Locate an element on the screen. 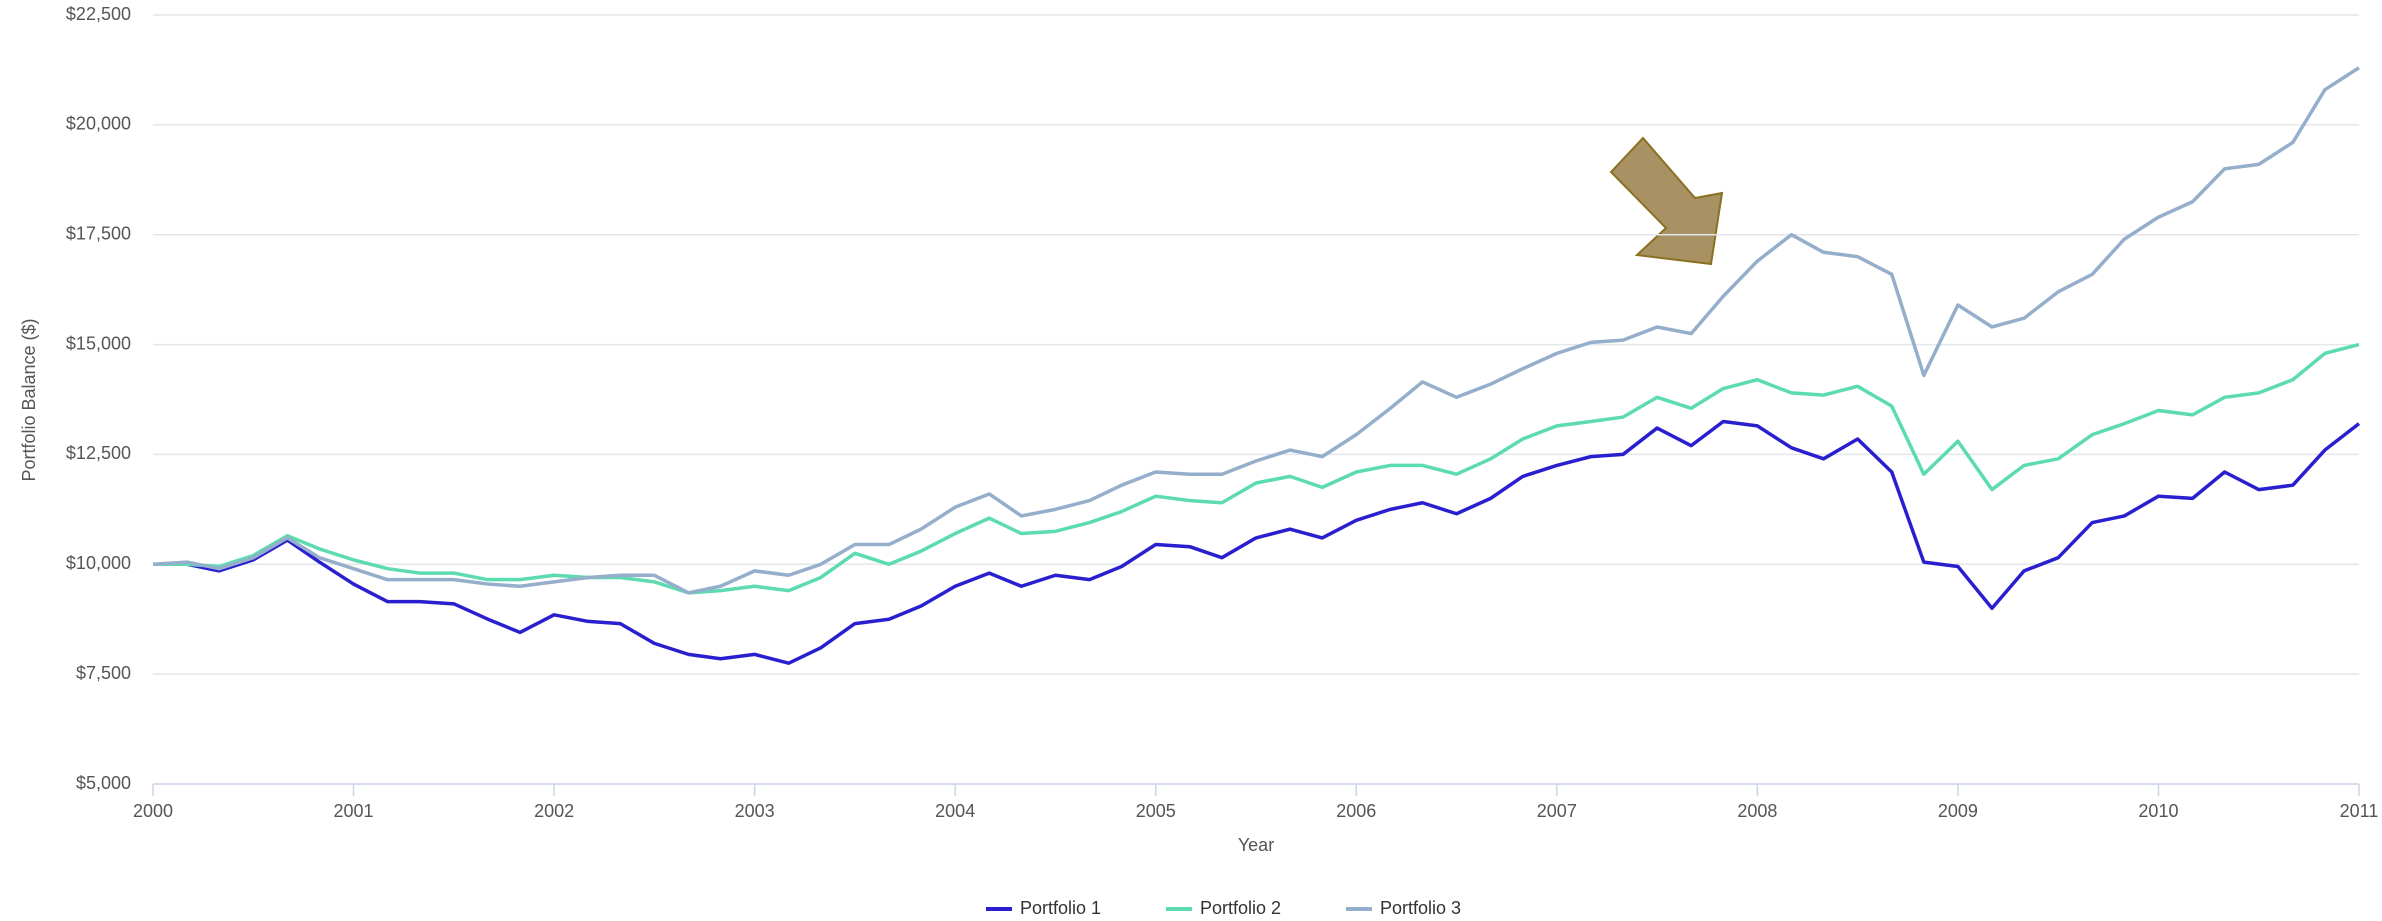 The image size is (2382, 921). legend-label: Portfolio 3 is located at coordinates (1420, 908).